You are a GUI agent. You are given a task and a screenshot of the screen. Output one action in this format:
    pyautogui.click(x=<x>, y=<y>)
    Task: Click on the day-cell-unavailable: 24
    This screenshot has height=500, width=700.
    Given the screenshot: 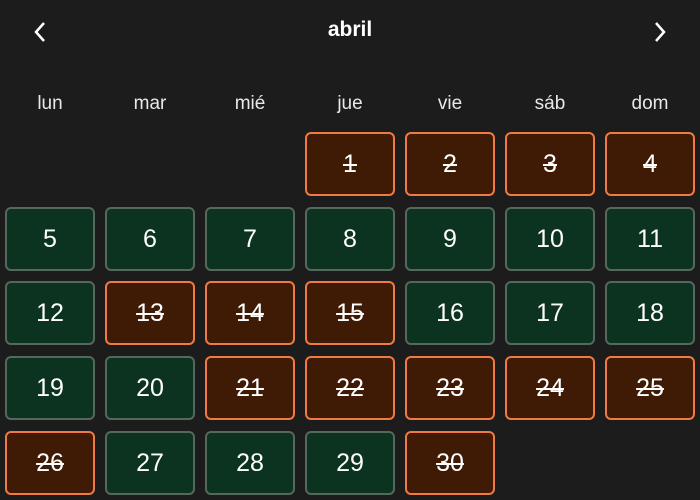 What is the action you would take?
    pyautogui.click(x=550, y=388)
    